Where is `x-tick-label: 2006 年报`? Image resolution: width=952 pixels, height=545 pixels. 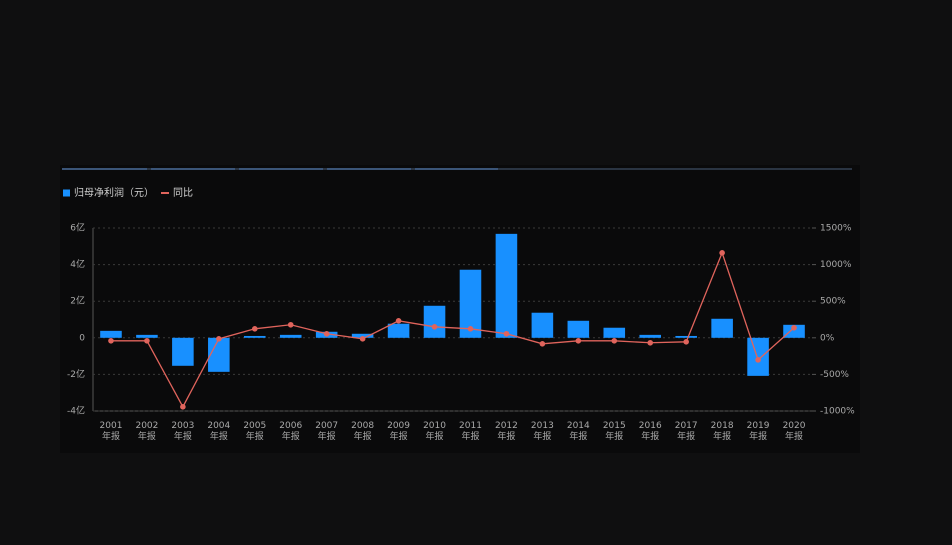 x-tick-label: 2006 年报 is located at coordinates (290, 431).